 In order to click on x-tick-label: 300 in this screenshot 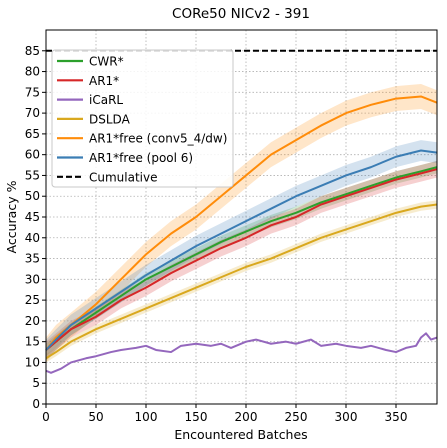, I will do `click(346, 417)`.